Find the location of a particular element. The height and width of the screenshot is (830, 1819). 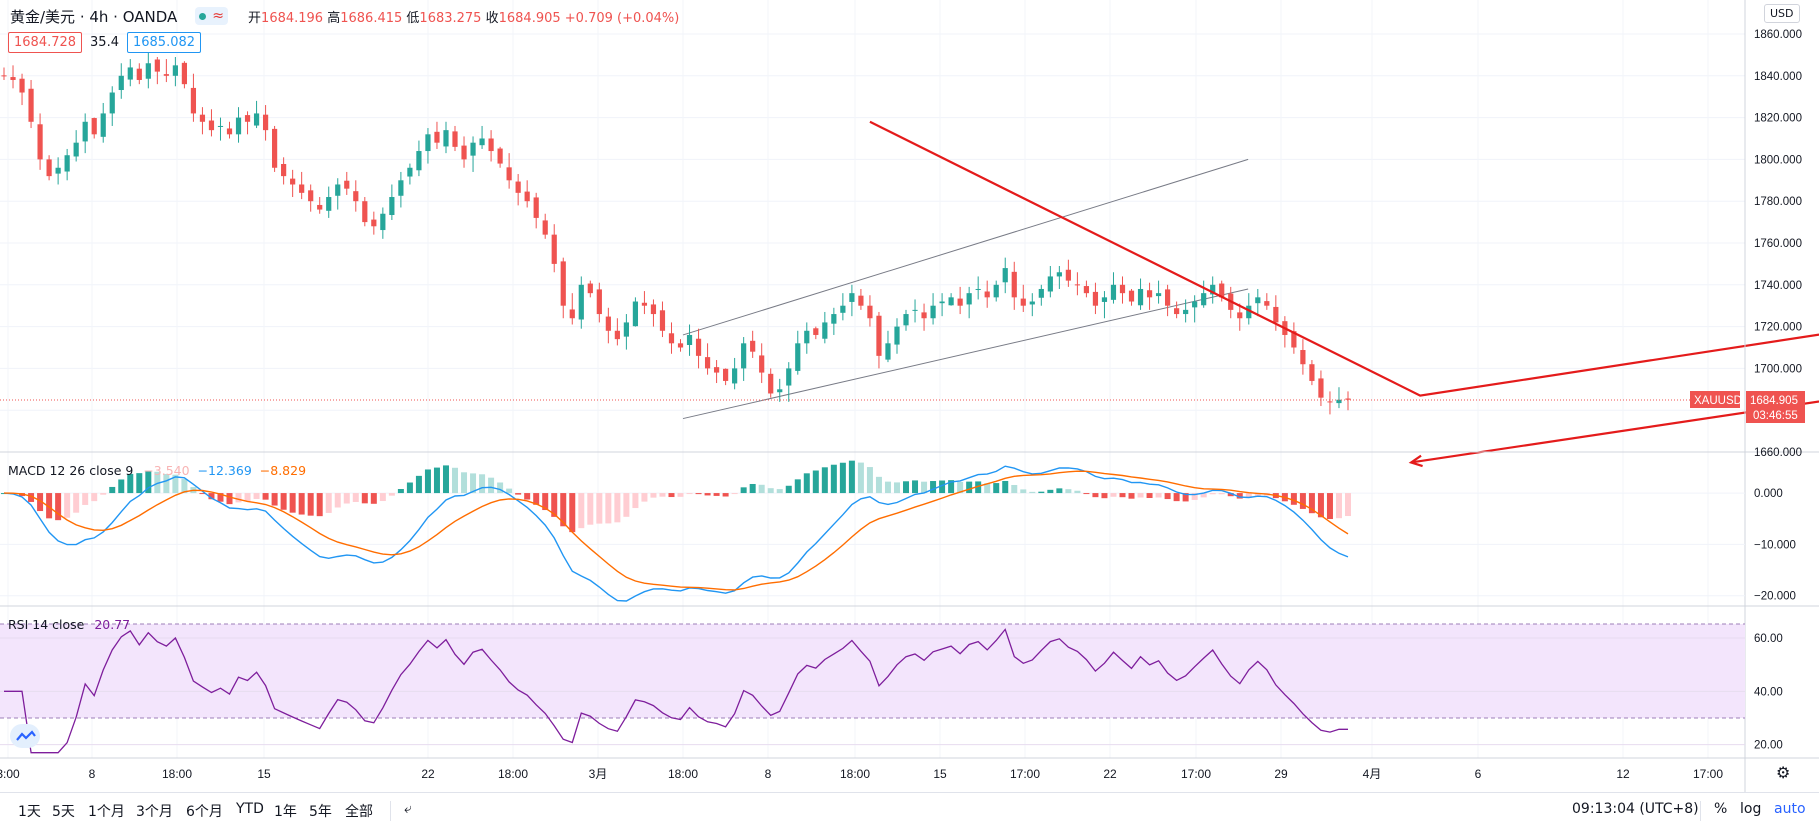

time-tick: 3月 is located at coordinates (598, 774).